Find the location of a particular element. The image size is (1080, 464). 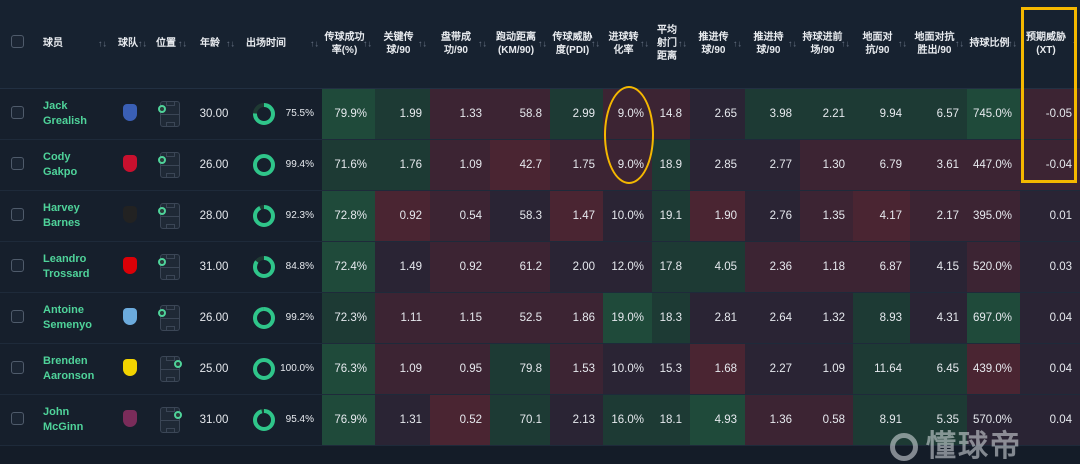

stat-pdi: 1.86 is located at coordinates (576, 318).